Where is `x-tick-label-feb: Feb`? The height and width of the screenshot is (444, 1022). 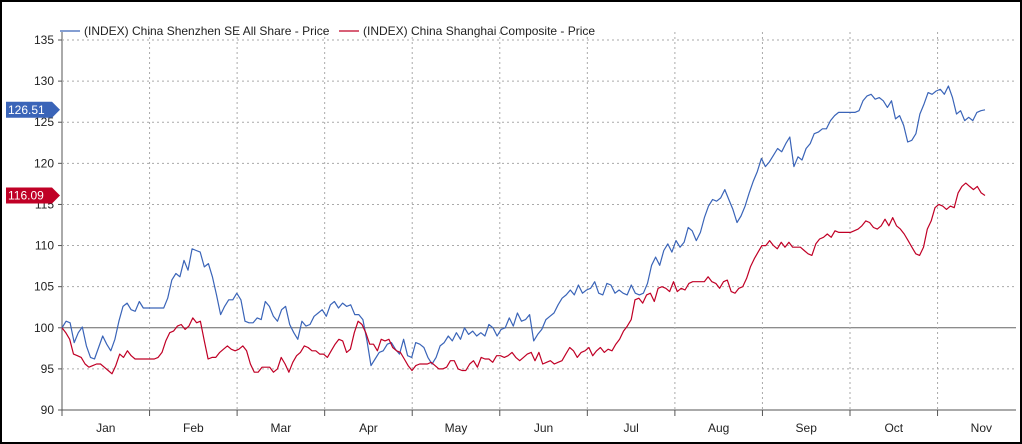 x-tick-label-feb: Feb is located at coordinates (193, 428).